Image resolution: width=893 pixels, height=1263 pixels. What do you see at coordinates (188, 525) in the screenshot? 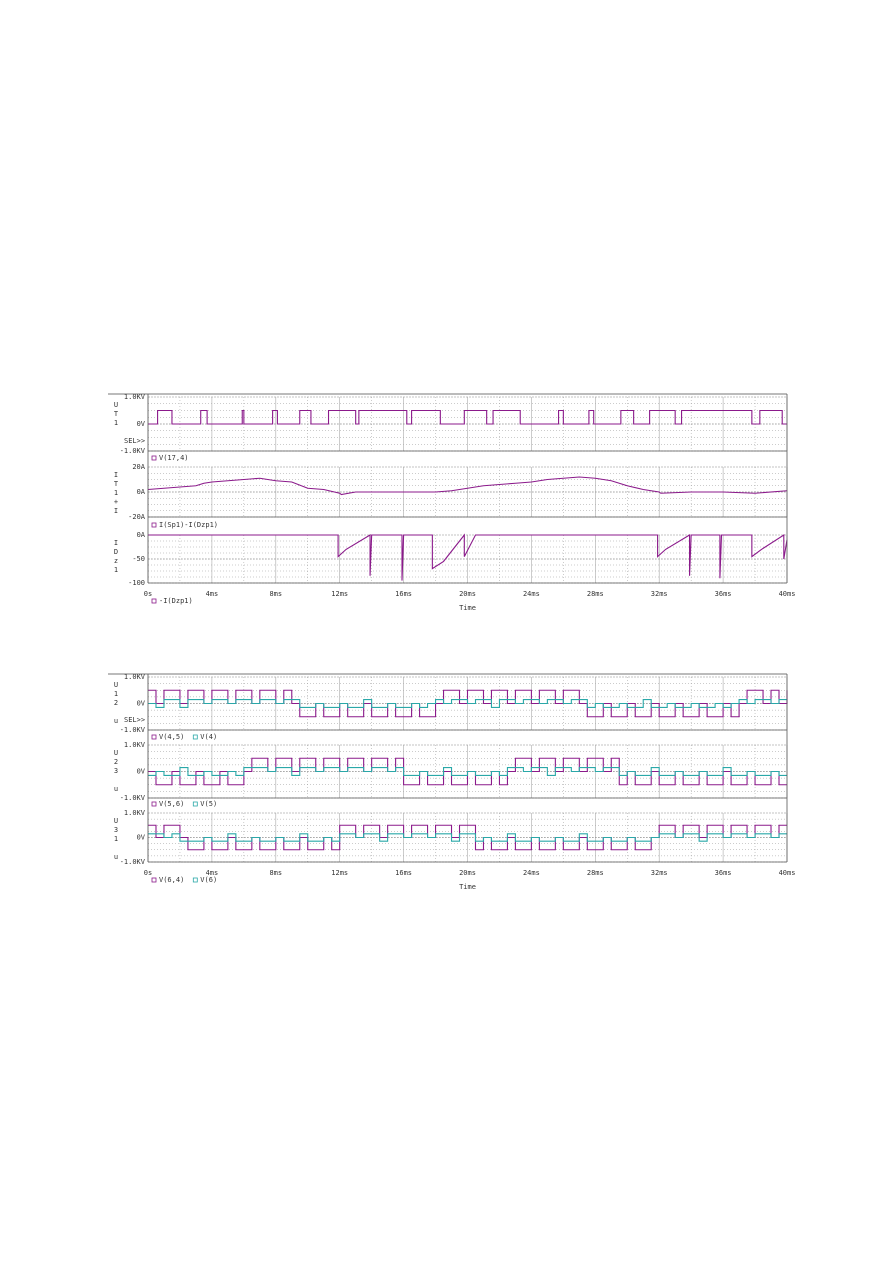
I see `legend-label: I(Sp1)-I(Dzp1)` at bounding box center [188, 525].